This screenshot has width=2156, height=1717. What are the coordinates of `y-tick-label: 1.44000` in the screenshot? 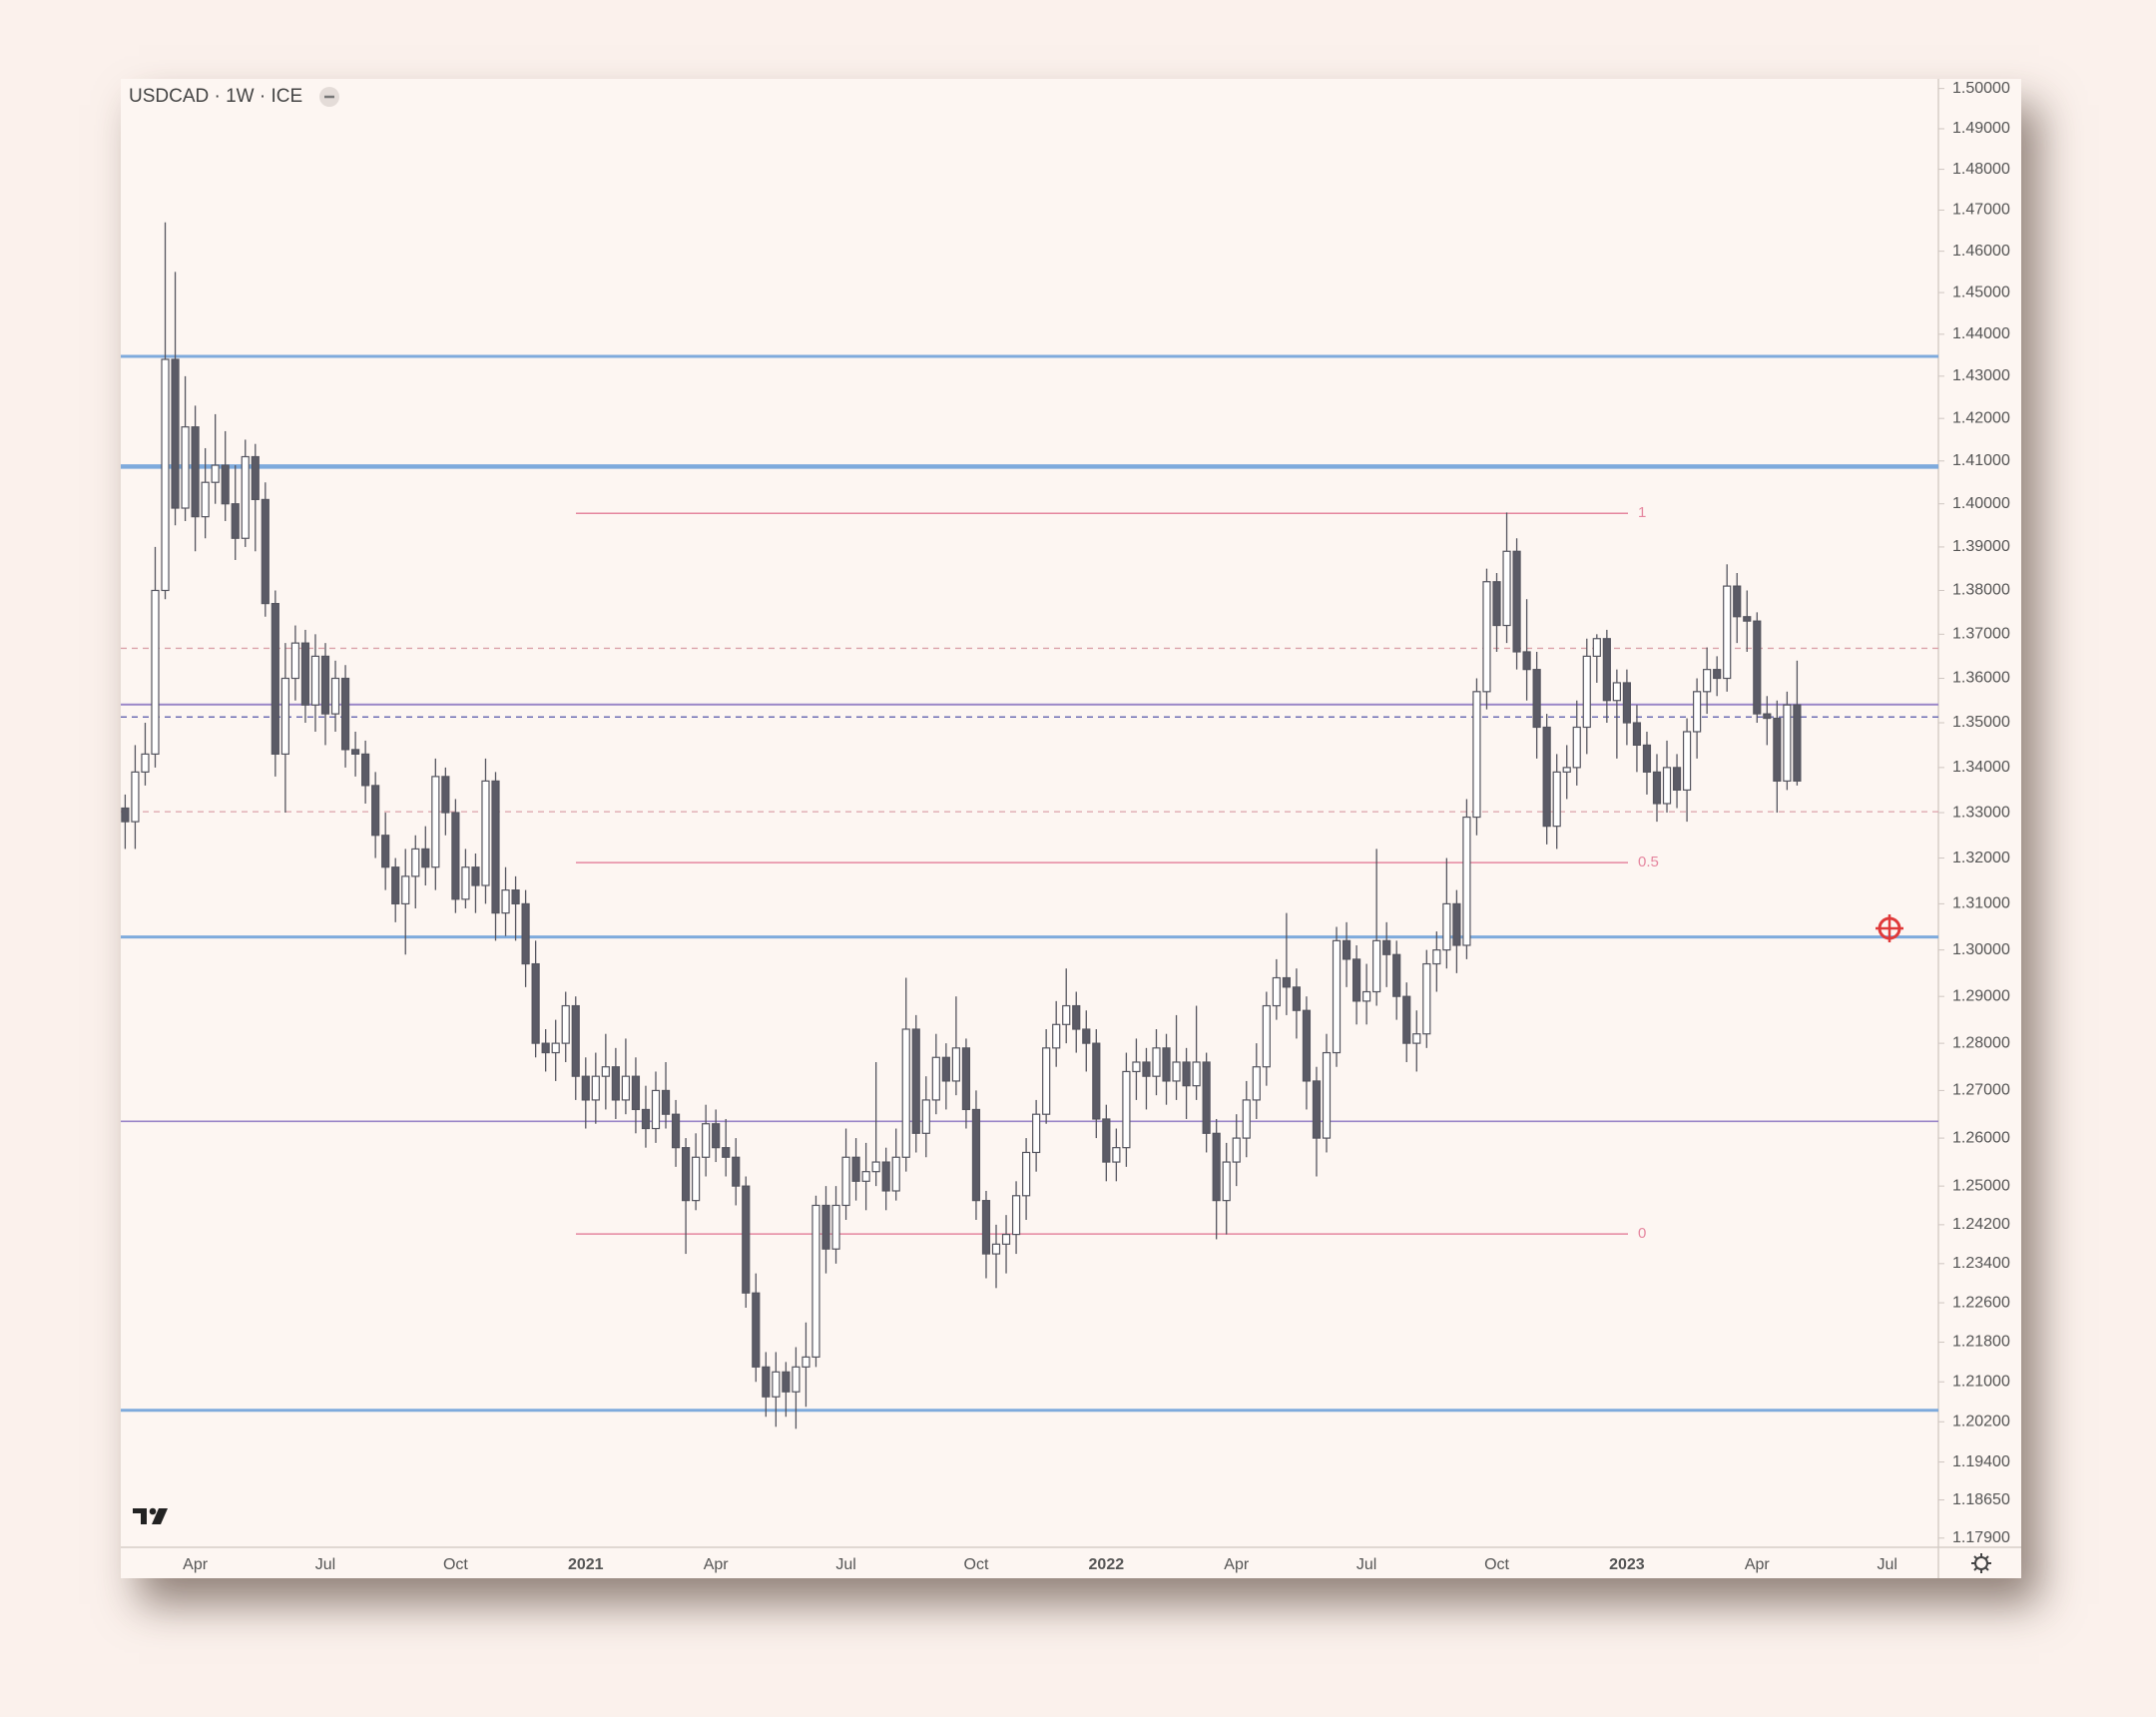 It's located at (1981, 333).